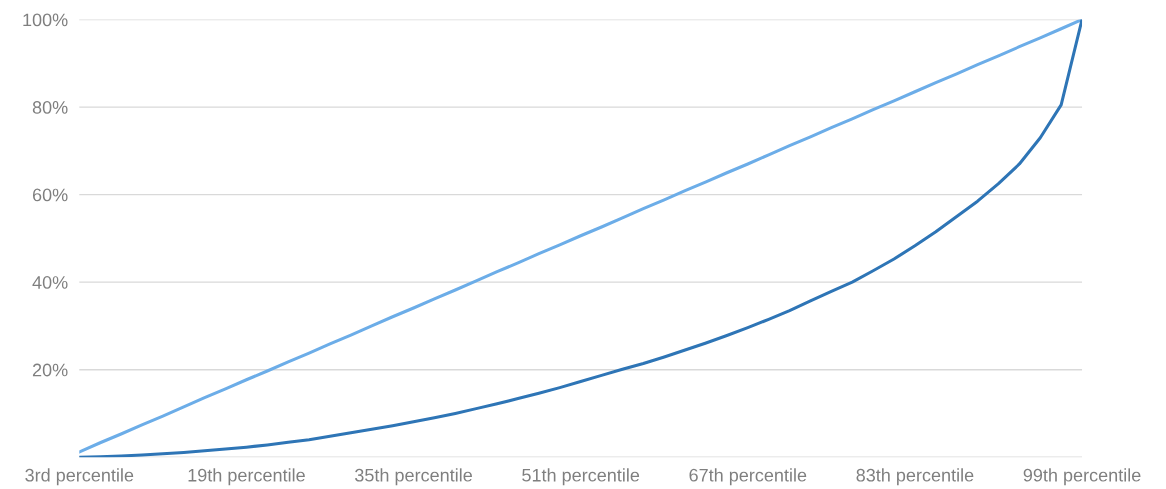 This screenshot has width=1166, height=489. What do you see at coordinates (50, 282) in the screenshot?
I see `y-tick-label: 40%` at bounding box center [50, 282].